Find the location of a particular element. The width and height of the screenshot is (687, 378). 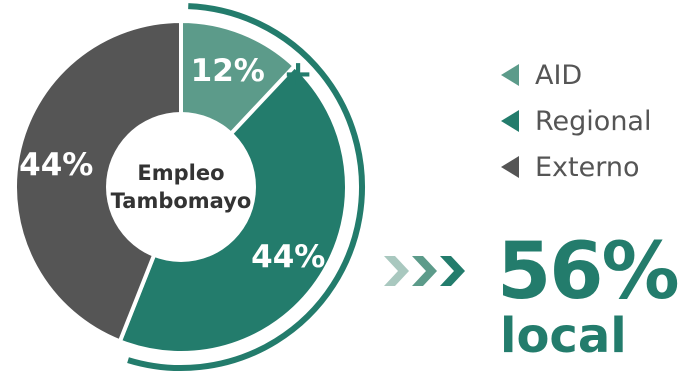

center-label-line-2: Tambomayo is located at coordinates (181, 201).